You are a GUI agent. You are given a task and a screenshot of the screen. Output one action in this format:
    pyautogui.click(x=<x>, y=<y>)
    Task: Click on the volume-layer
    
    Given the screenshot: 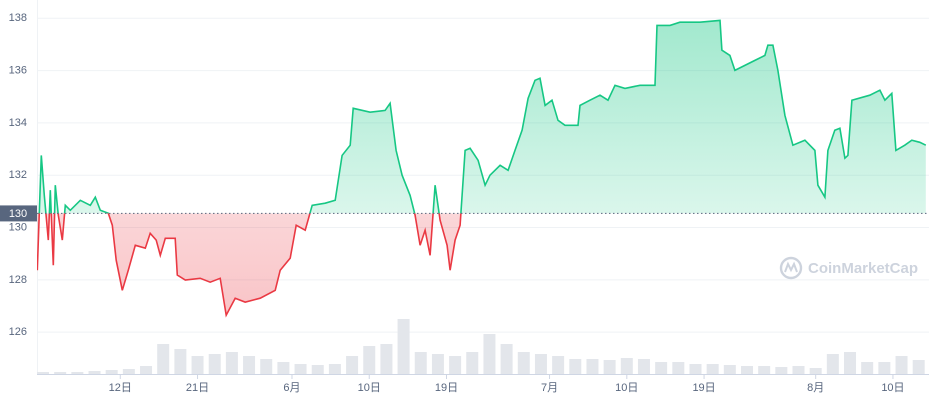 What is the action you would take?
    pyautogui.click(x=481, y=346)
    